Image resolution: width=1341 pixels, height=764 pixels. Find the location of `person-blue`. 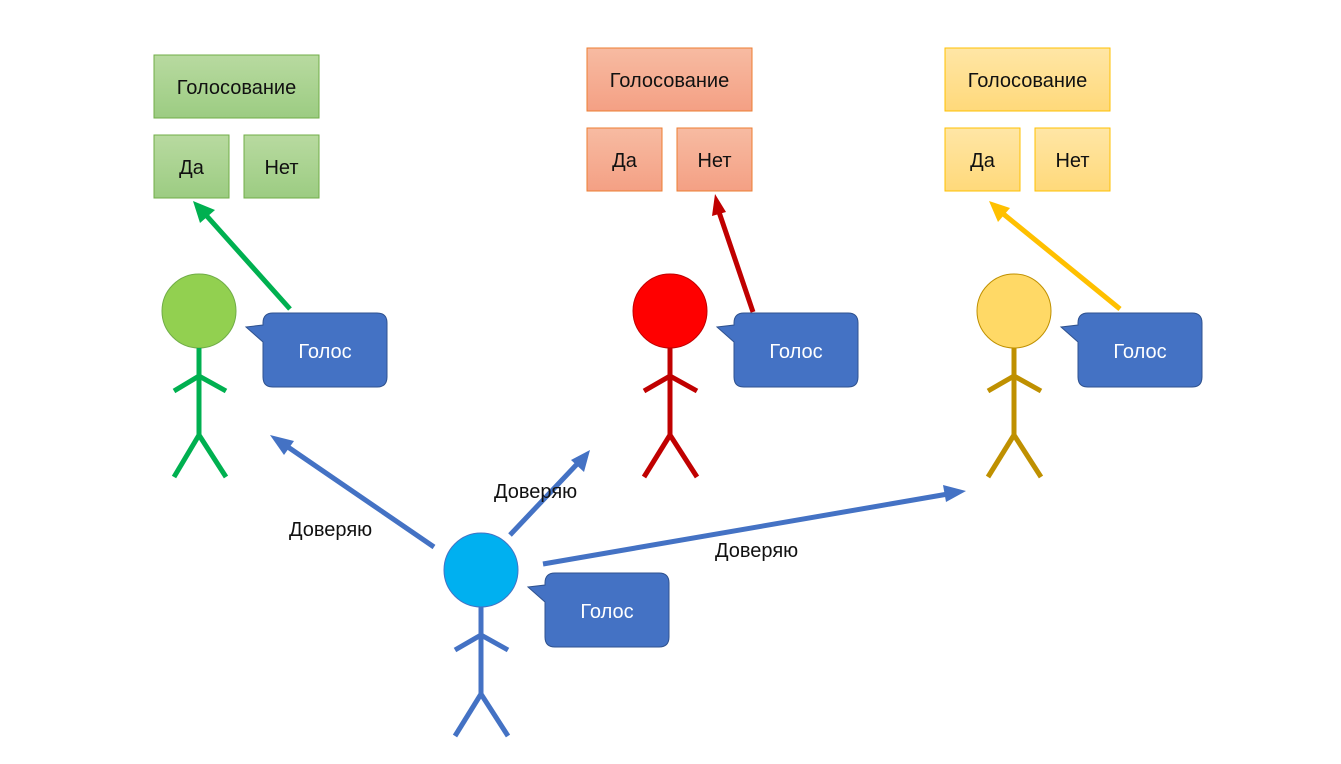

person-blue is located at coordinates (481, 635).